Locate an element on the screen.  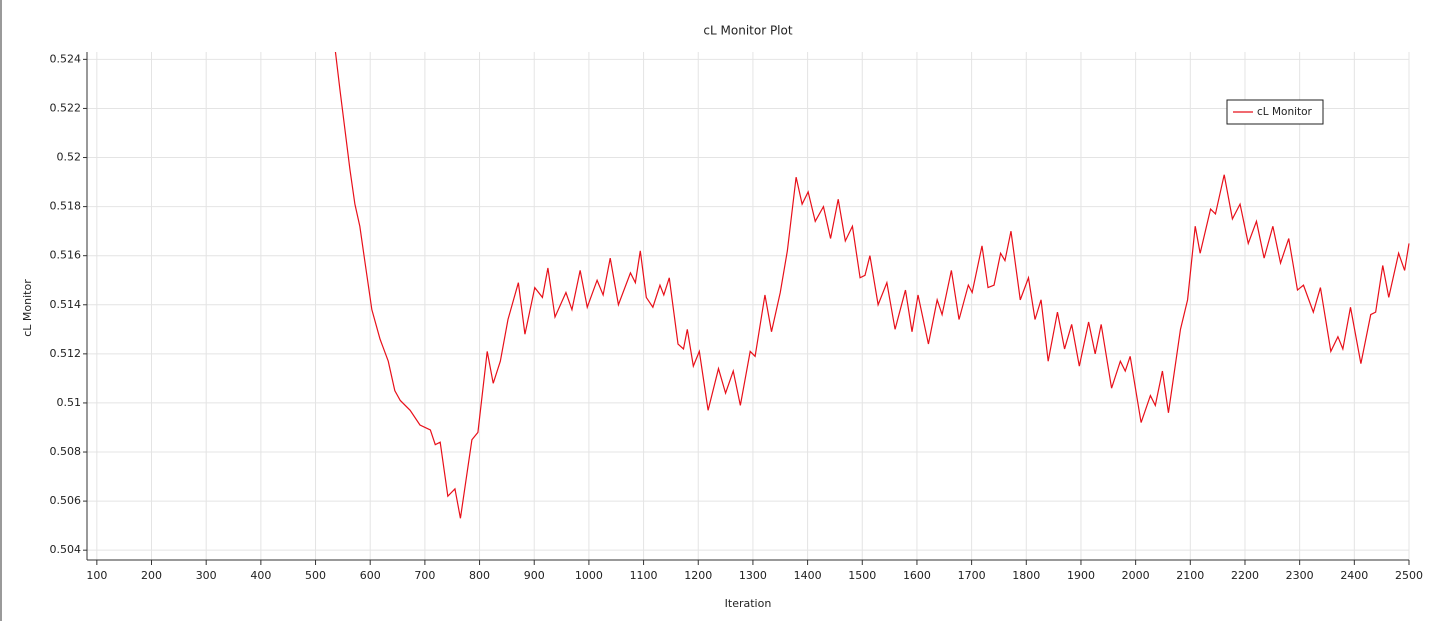
y-tick-label: 0.504 is located at coordinates (66, 549).